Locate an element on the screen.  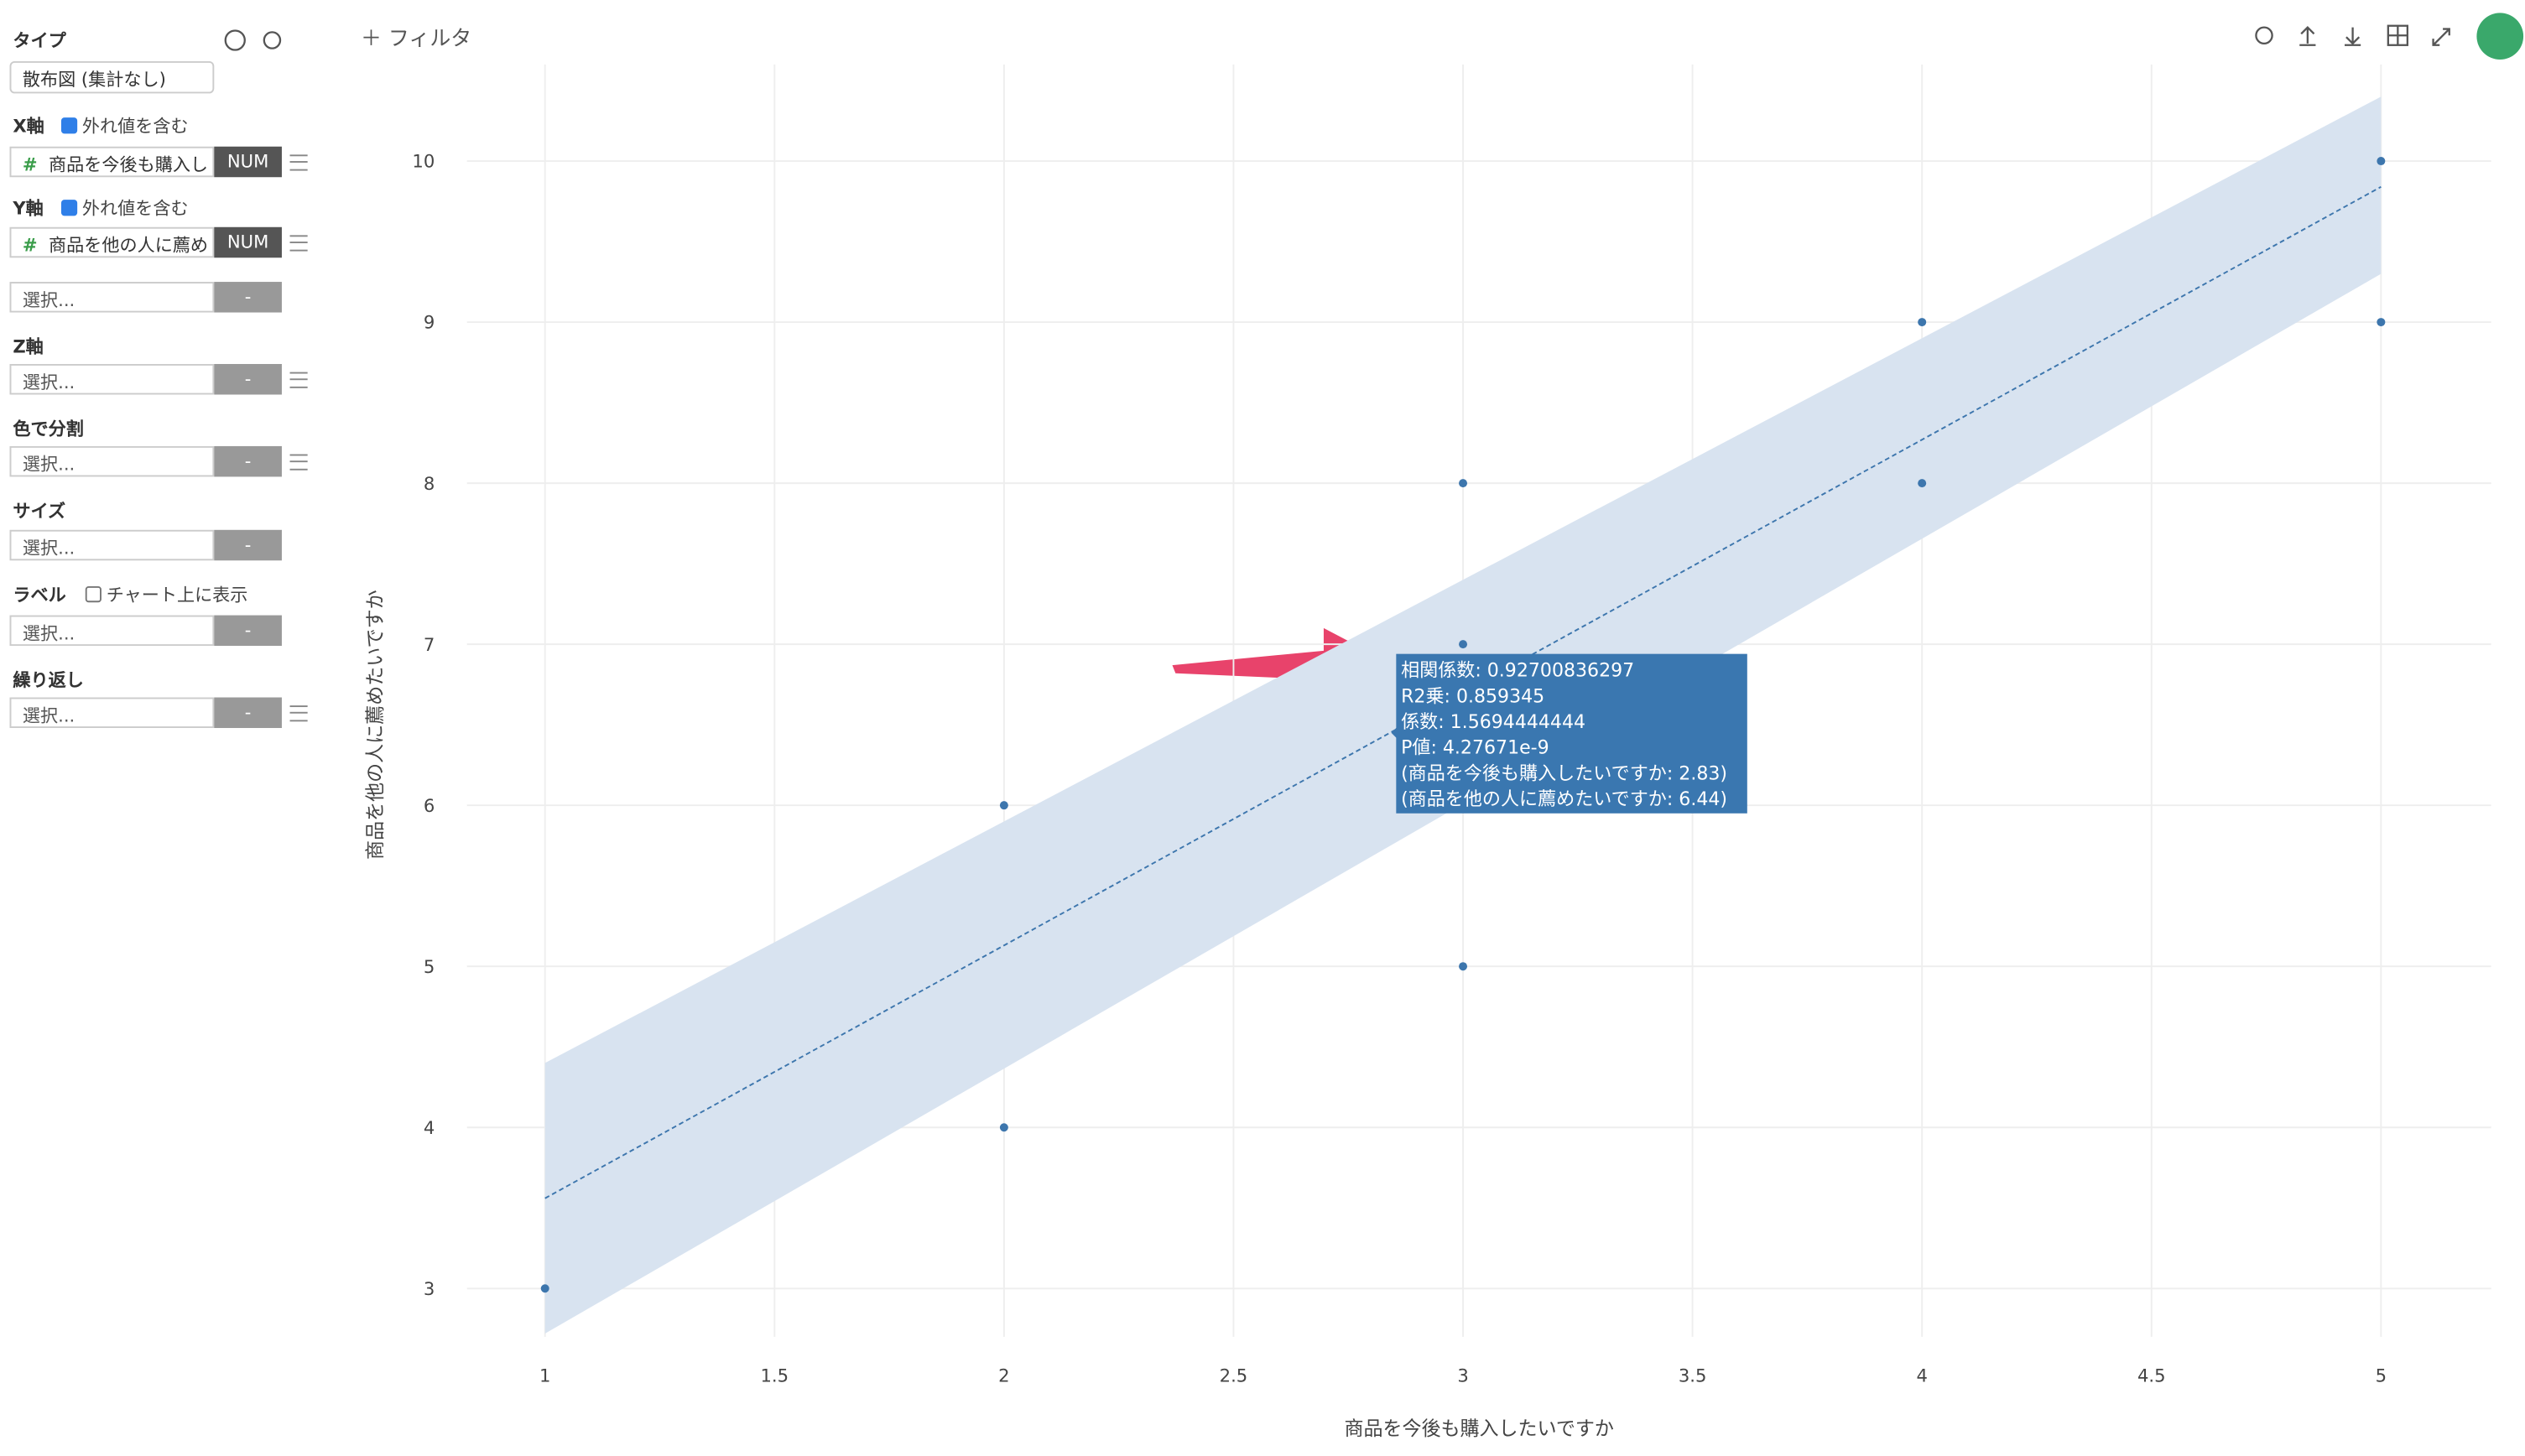
filter-text: フィルタ is located at coordinates (430, 39).